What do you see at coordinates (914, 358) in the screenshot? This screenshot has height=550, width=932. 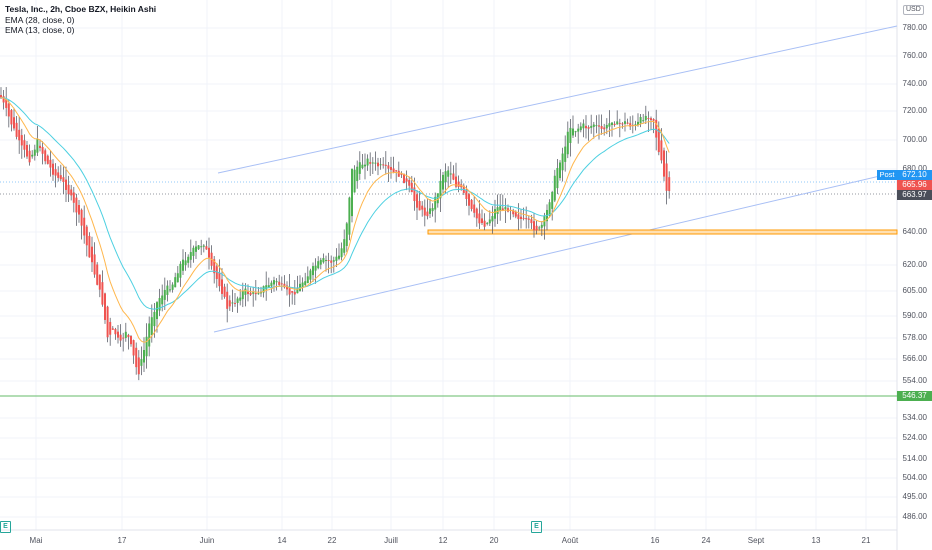 I see `price-tick-label: 566.00` at bounding box center [914, 358].